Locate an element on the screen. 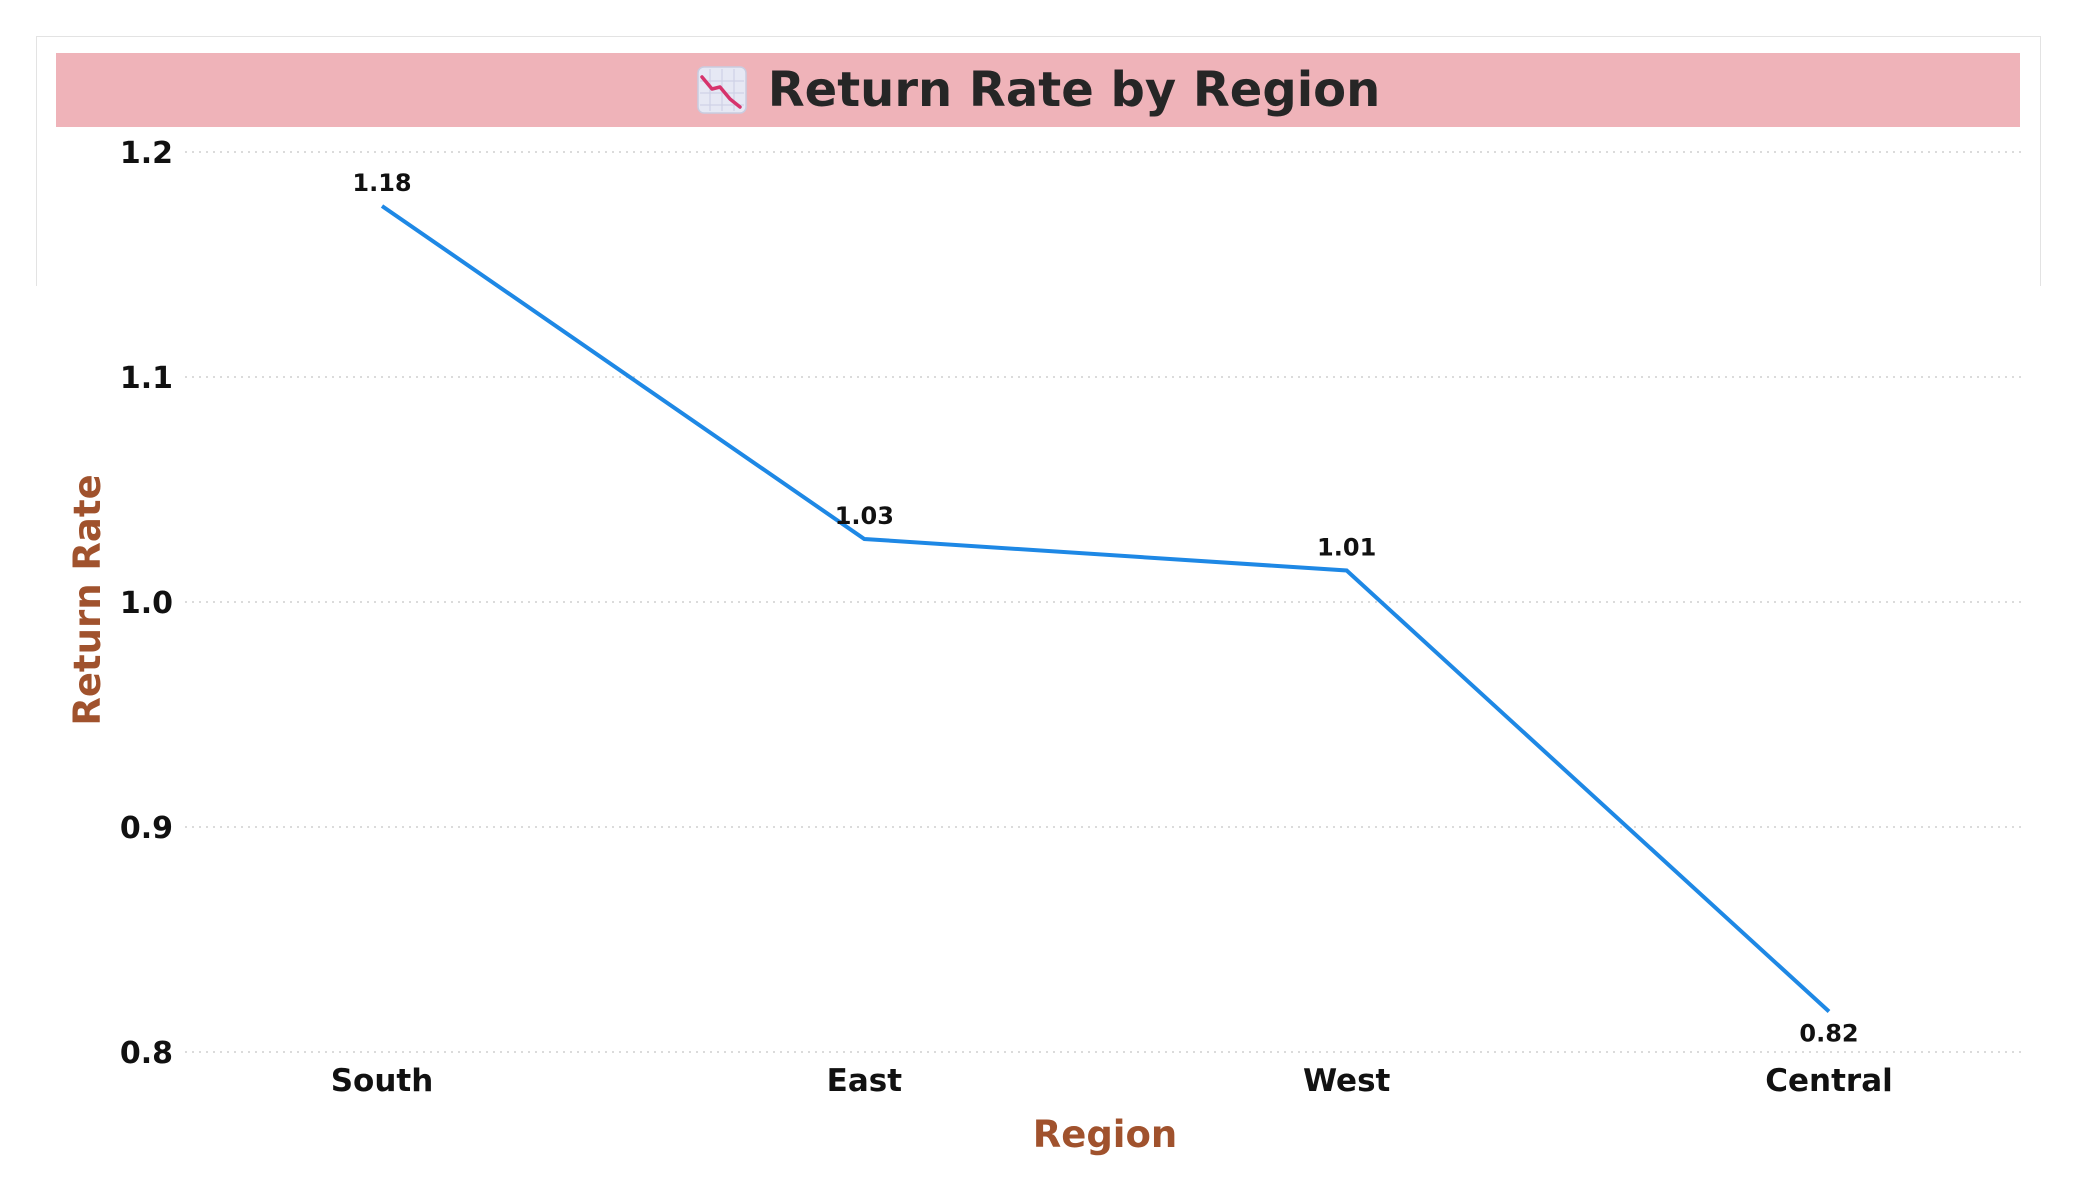 The height and width of the screenshot is (1200, 2075). y-tick-label: 0.9 is located at coordinates (146, 828).